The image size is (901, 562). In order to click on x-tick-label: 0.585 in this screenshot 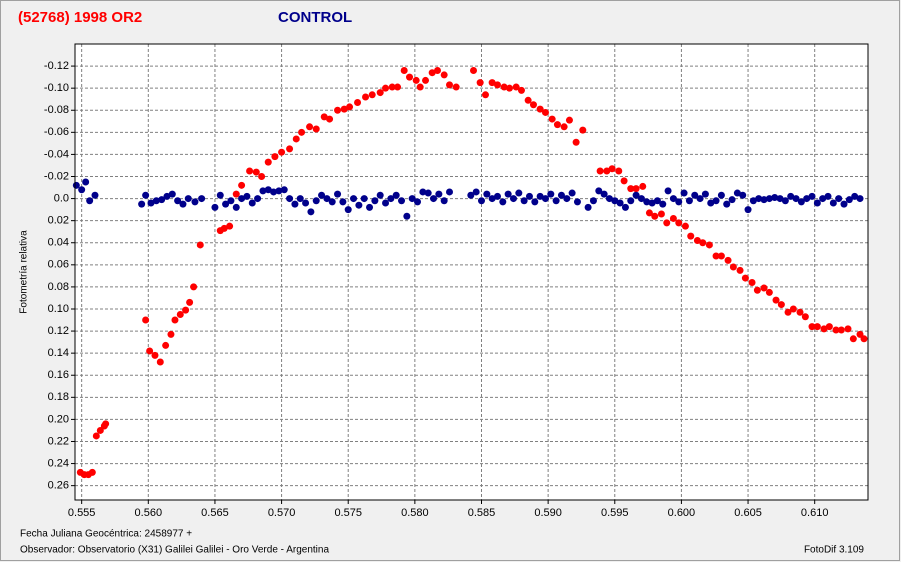, I will do `click(482, 513)`.